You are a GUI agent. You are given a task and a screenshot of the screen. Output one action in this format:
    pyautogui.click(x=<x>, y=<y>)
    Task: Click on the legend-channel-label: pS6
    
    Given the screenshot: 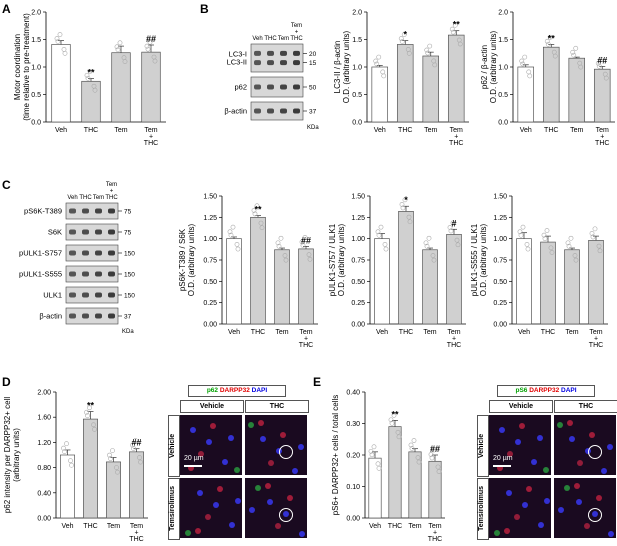 What is the action you would take?
    pyautogui.click(x=522, y=390)
    